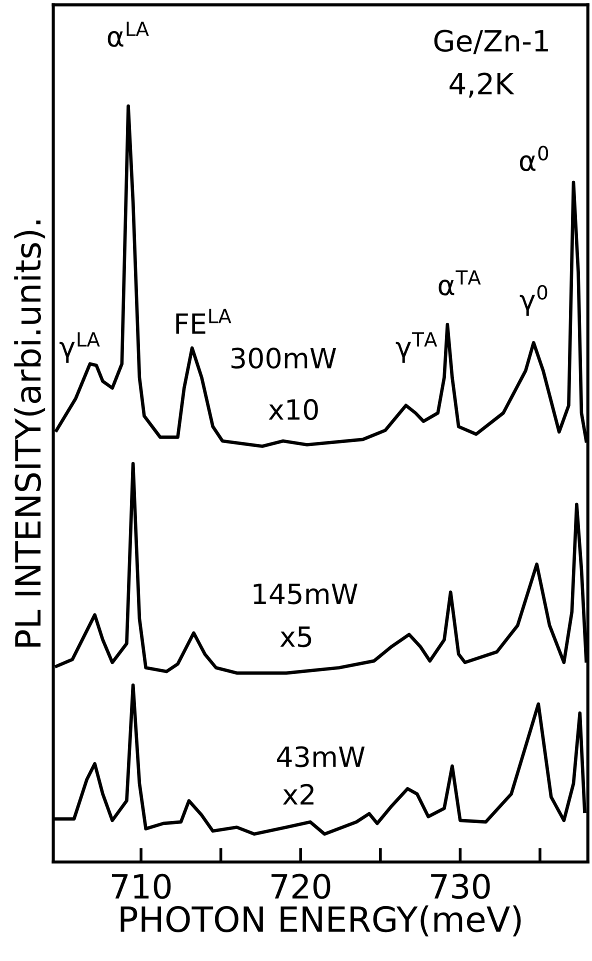  Describe the element at coordinates (141, 886) in the screenshot. I see `x-tick-label: 710` at that location.